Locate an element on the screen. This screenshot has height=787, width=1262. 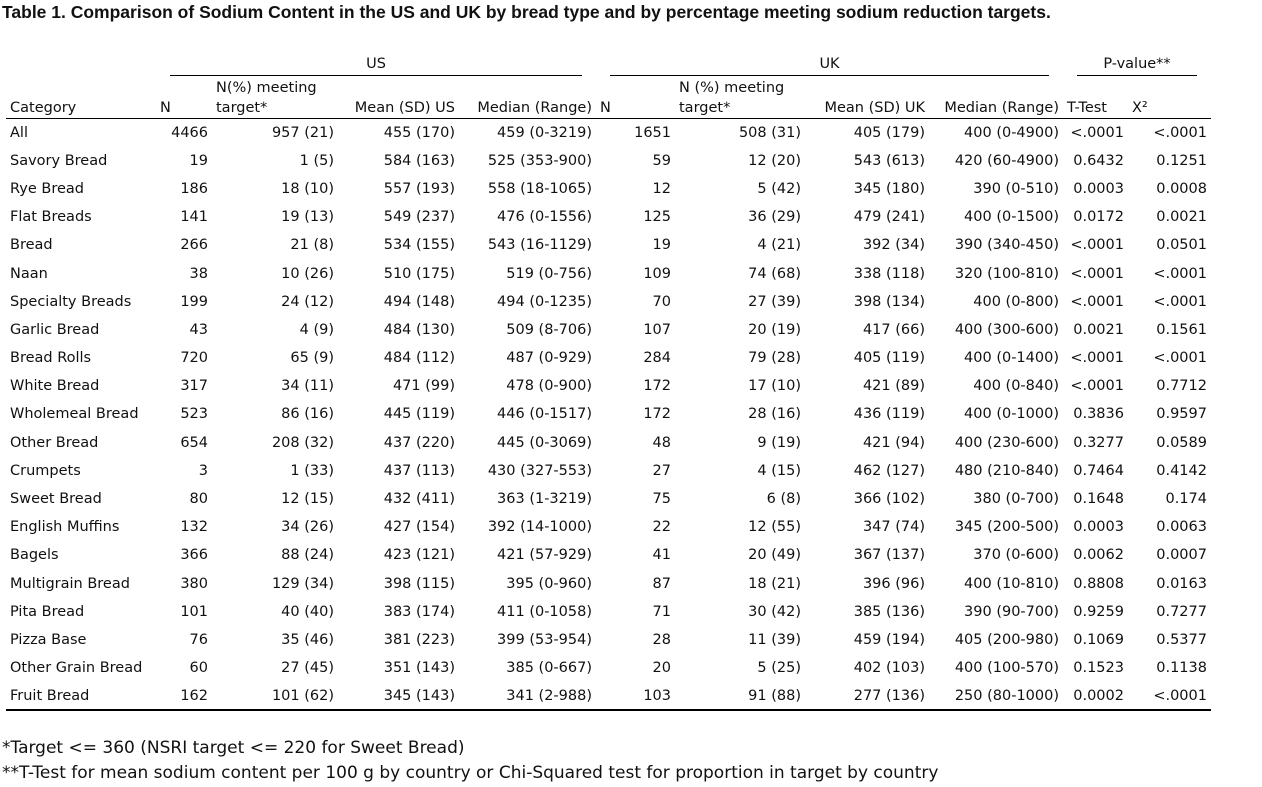
cell-us-median: 525 (353-900) is located at coordinates (539, 160).